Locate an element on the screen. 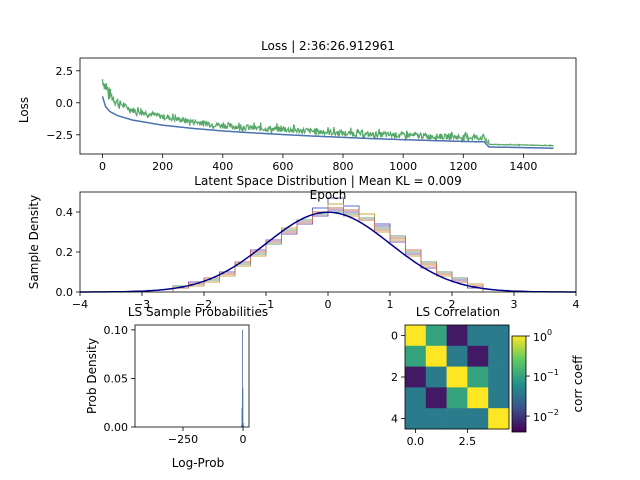  colorbar-ticks: 10⁰ 10⁻¹ 10⁻² is located at coordinates (542, 376).